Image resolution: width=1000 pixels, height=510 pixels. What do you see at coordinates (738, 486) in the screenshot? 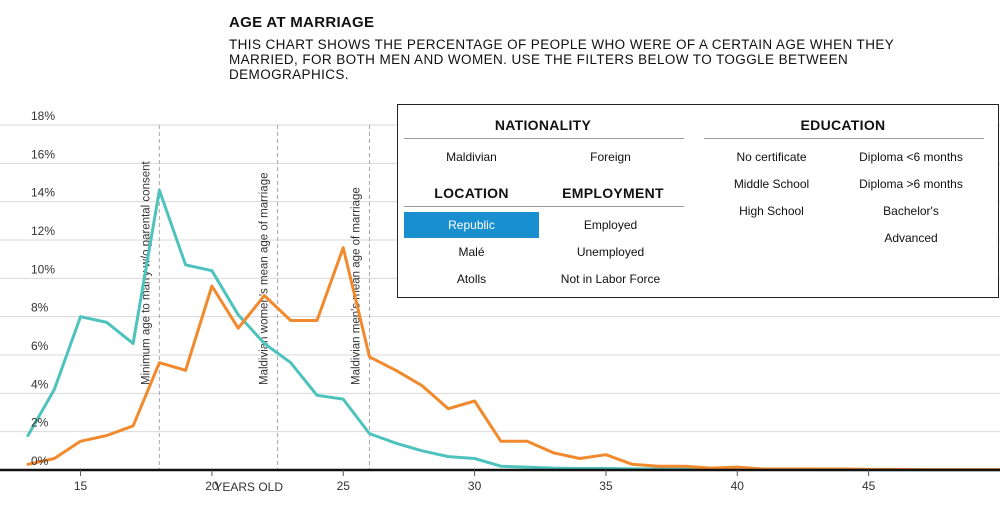
I see `x-tick-label: 40` at bounding box center [738, 486].